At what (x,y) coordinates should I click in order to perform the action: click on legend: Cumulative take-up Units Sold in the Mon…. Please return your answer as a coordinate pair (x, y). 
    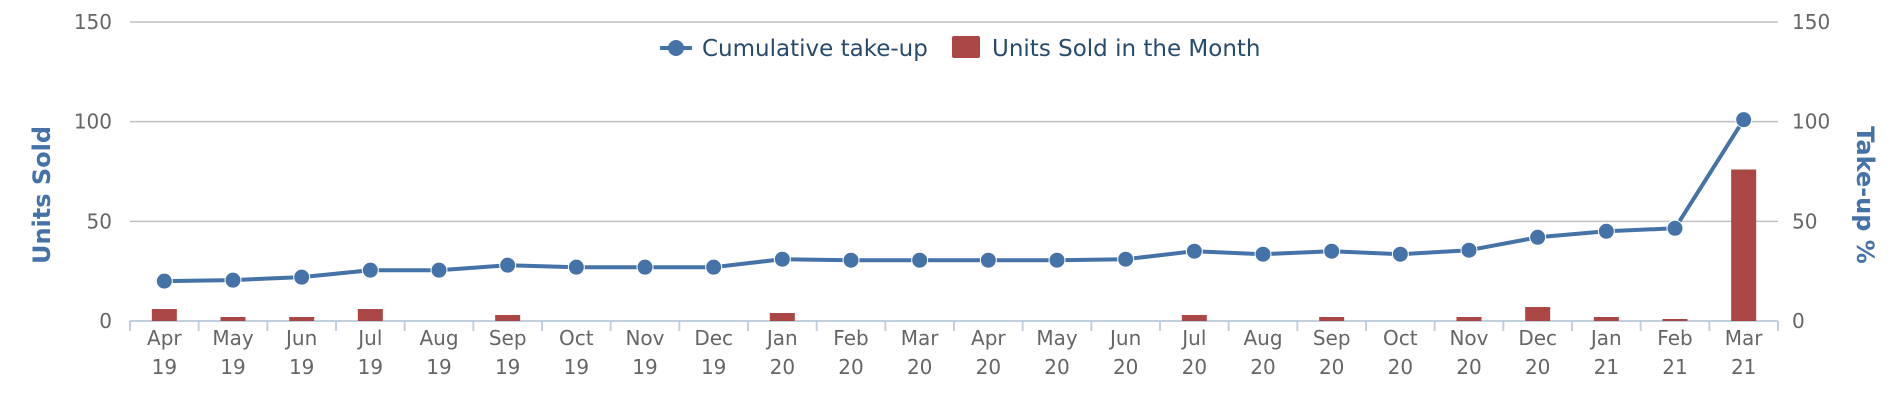
    Looking at the image, I should click on (960, 49).